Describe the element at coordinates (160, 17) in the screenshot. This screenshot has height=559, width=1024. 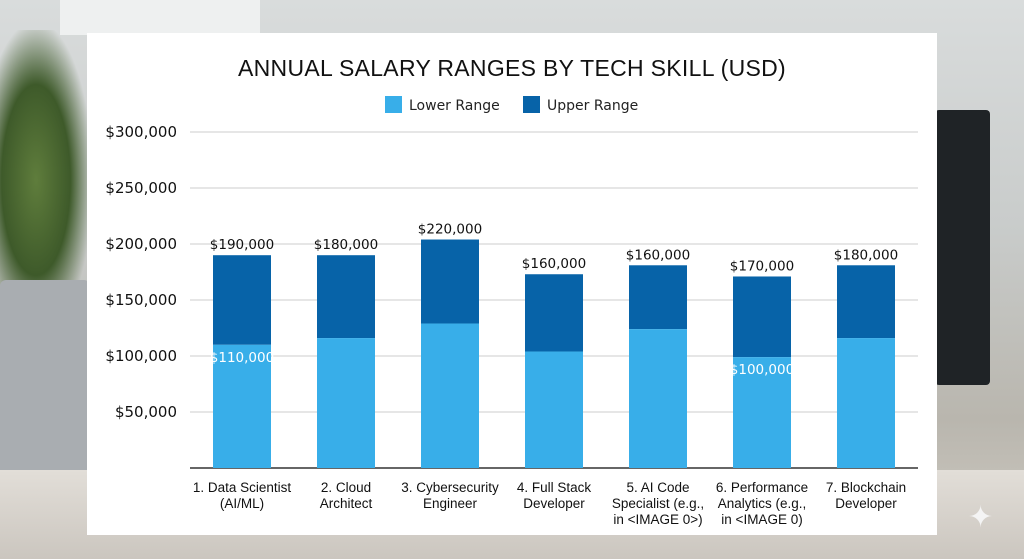
I see `background-window` at that location.